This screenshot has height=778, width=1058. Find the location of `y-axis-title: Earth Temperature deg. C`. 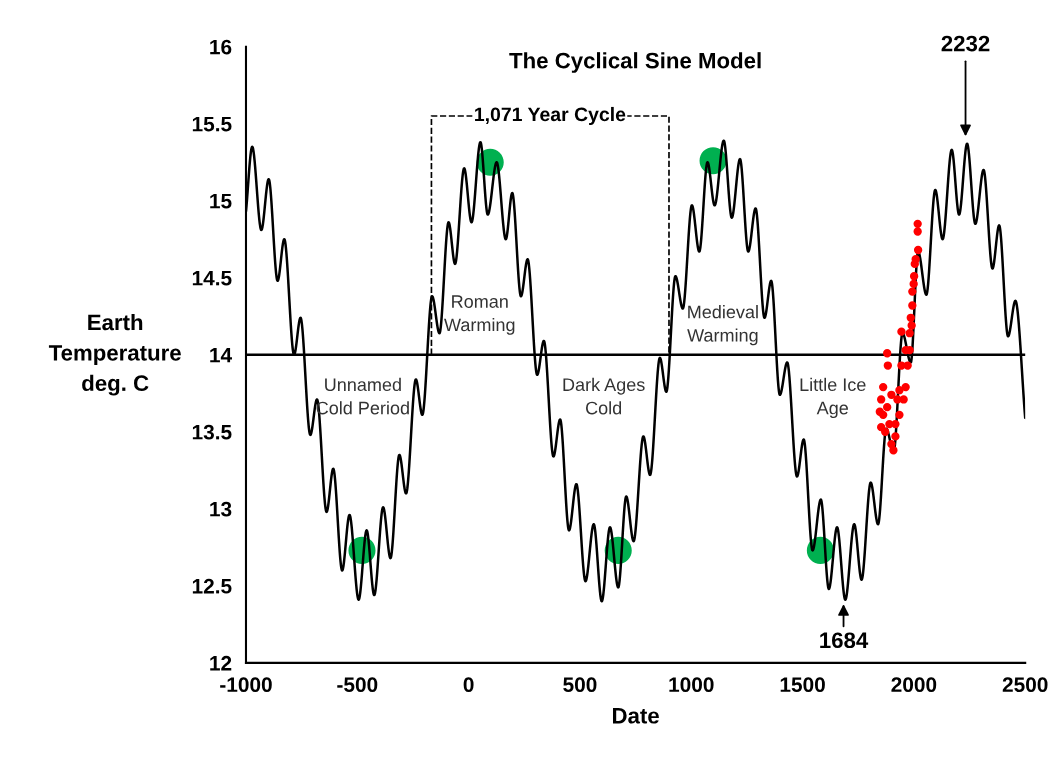

y-axis-title: Earth Temperature deg. C is located at coordinates (114, 354).